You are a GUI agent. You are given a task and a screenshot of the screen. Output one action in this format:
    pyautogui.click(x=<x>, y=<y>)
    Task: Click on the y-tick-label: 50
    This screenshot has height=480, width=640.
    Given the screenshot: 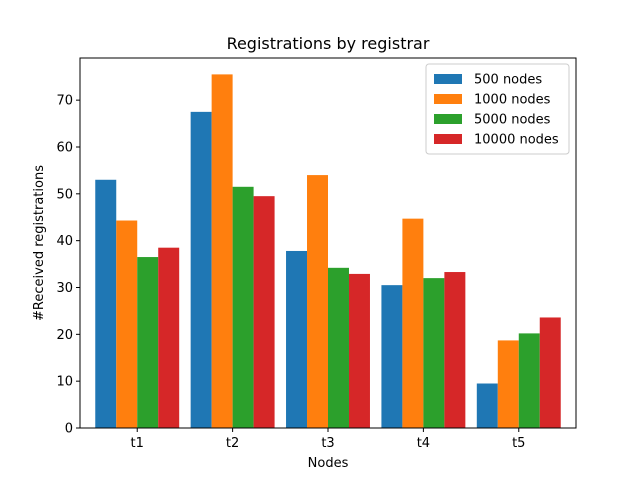 What is the action you would take?
    pyautogui.click(x=64, y=194)
    